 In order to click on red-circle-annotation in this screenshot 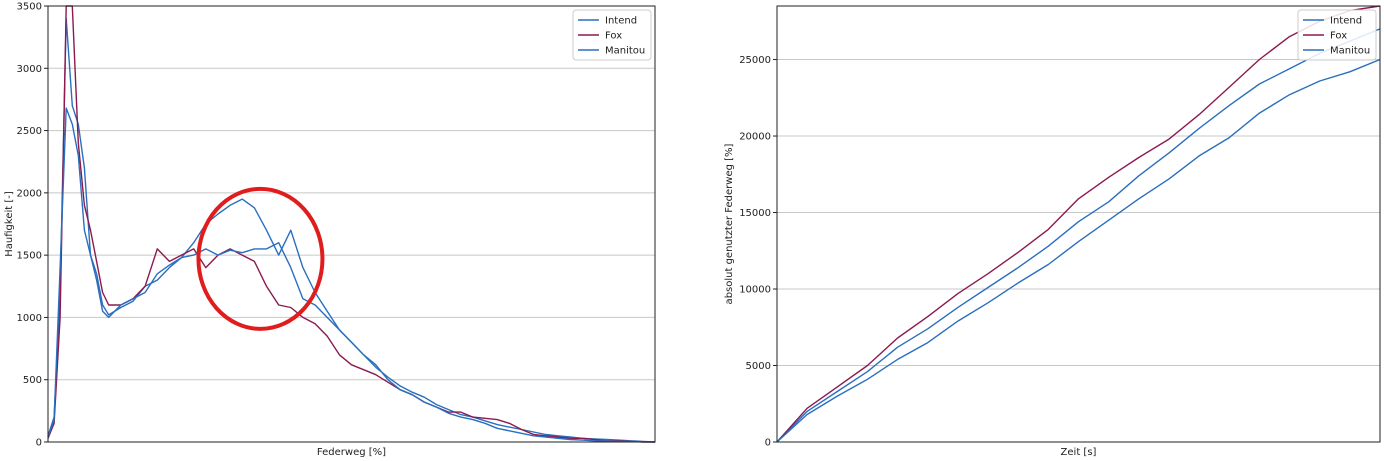, I will do `click(260, 258)`.